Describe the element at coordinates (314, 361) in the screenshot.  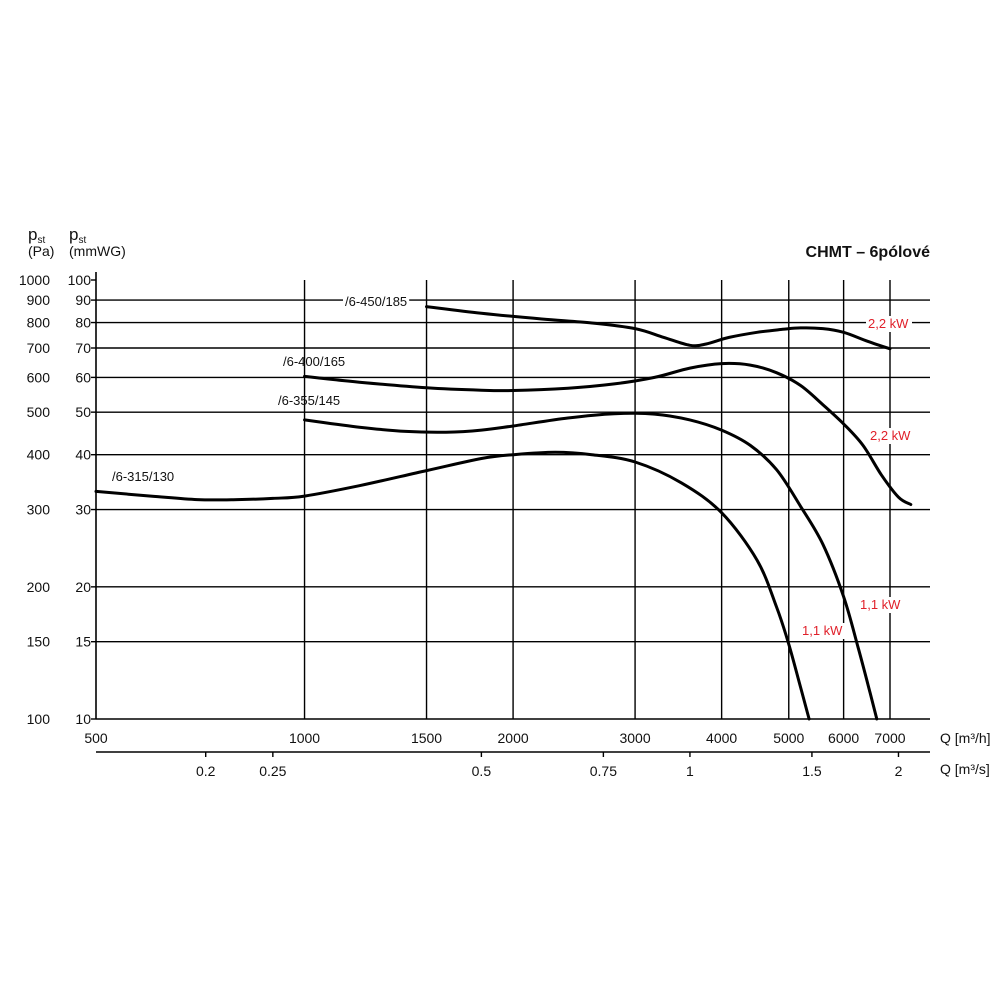
I see `series-name-6-400-165: /6-400/165` at that location.